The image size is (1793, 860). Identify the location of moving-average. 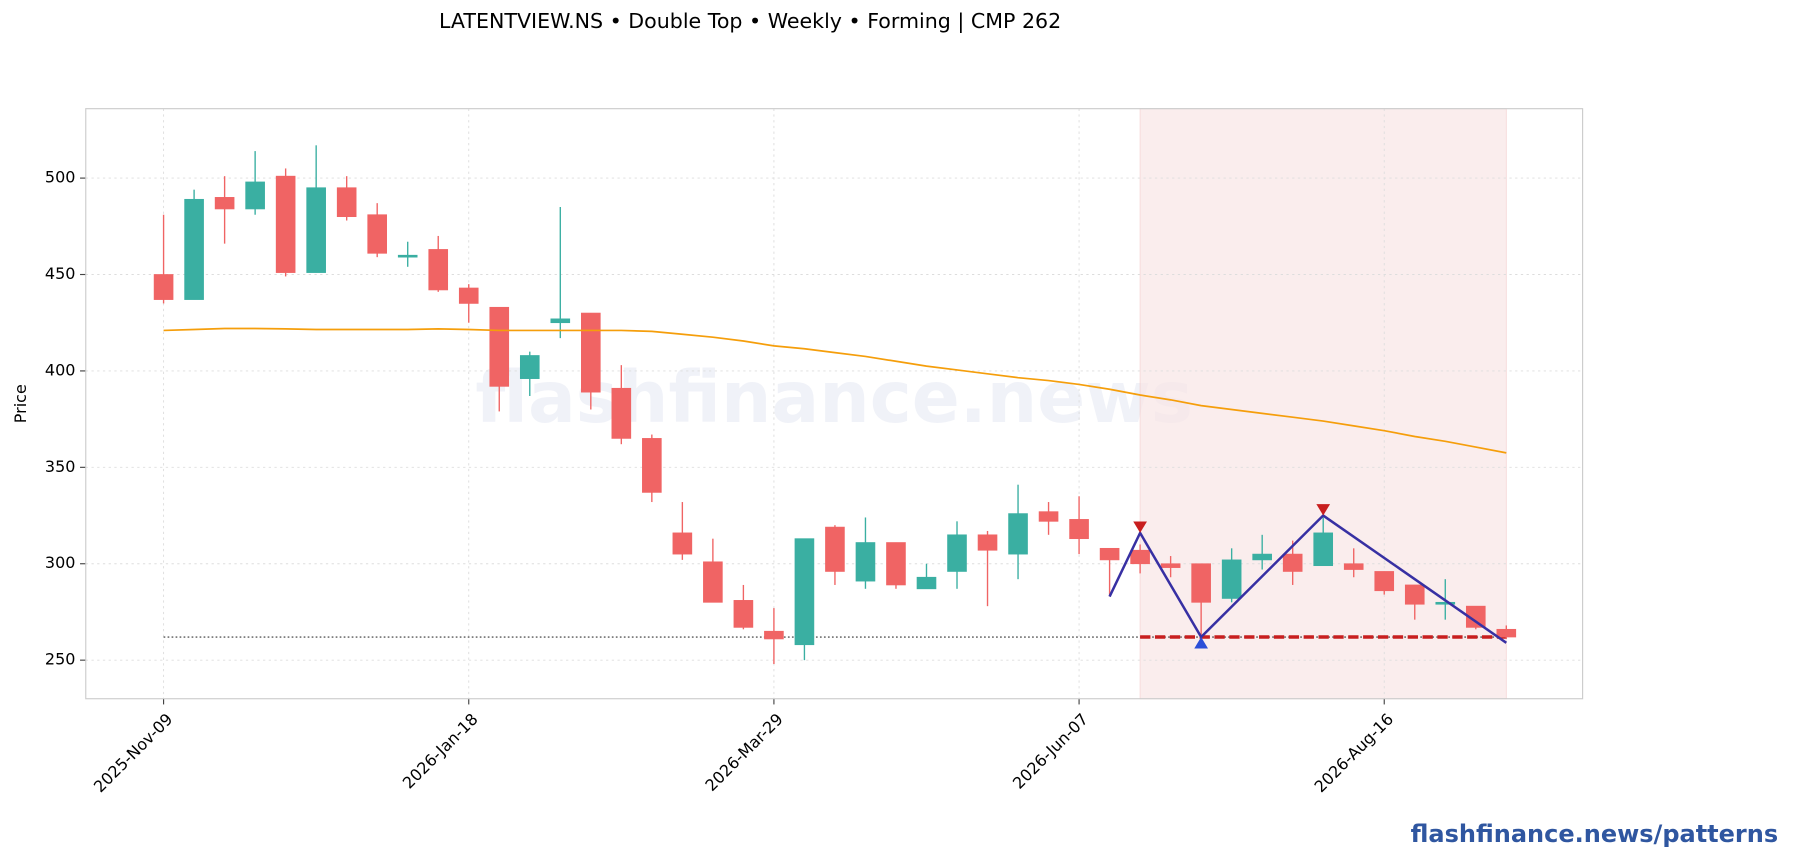
(835, 390).